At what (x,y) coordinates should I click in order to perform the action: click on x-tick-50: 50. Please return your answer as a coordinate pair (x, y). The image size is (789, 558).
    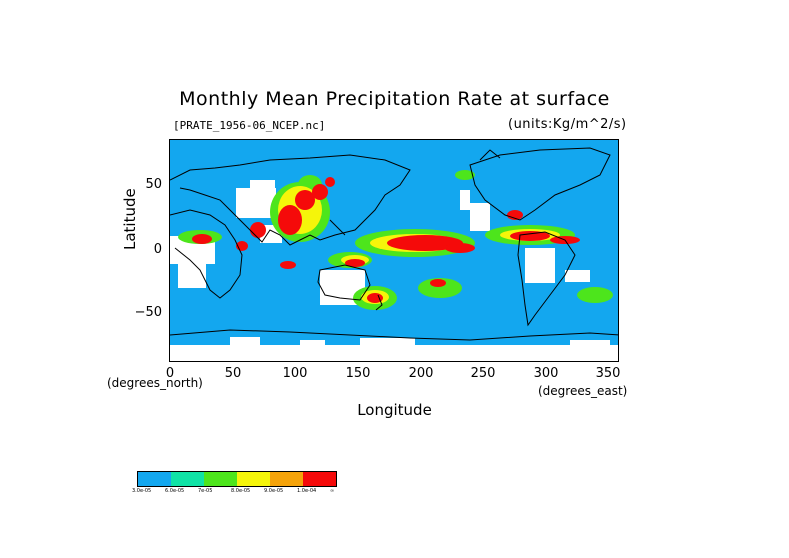
    Looking at the image, I should click on (233, 373).